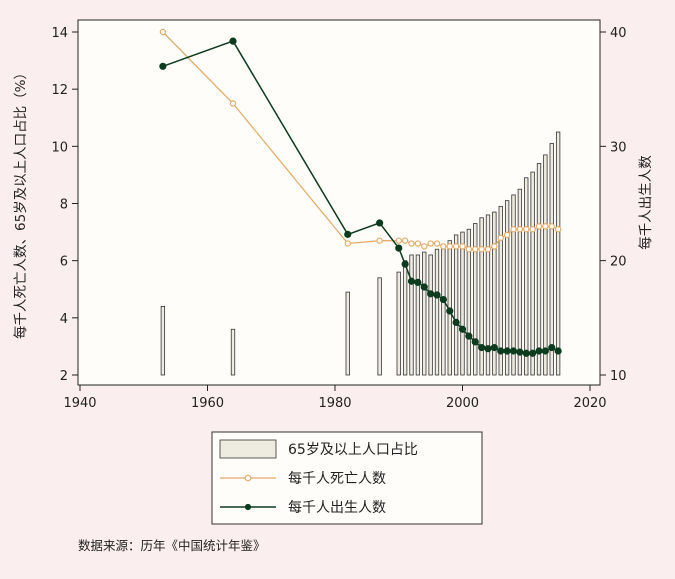 The width and height of the screenshot is (675, 579). What do you see at coordinates (545, 226) in the screenshot?
I see `point-death-rate-2013` at bounding box center [545, 226].